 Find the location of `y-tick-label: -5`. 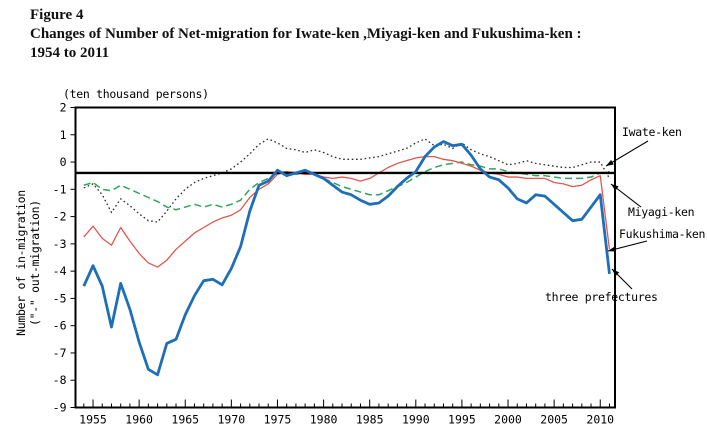

y-tick-label: -5 is located at coordinates (60, 298).